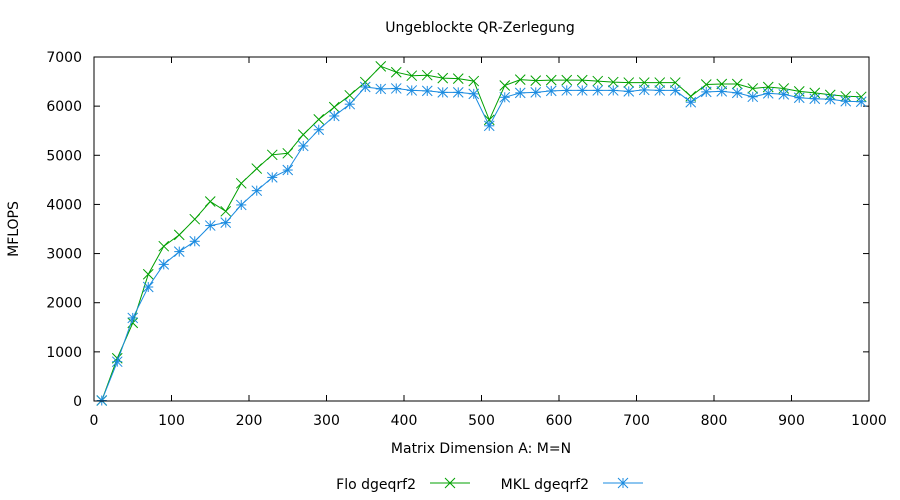  I want to click on x-tick-label: 400, so click(404, 421).